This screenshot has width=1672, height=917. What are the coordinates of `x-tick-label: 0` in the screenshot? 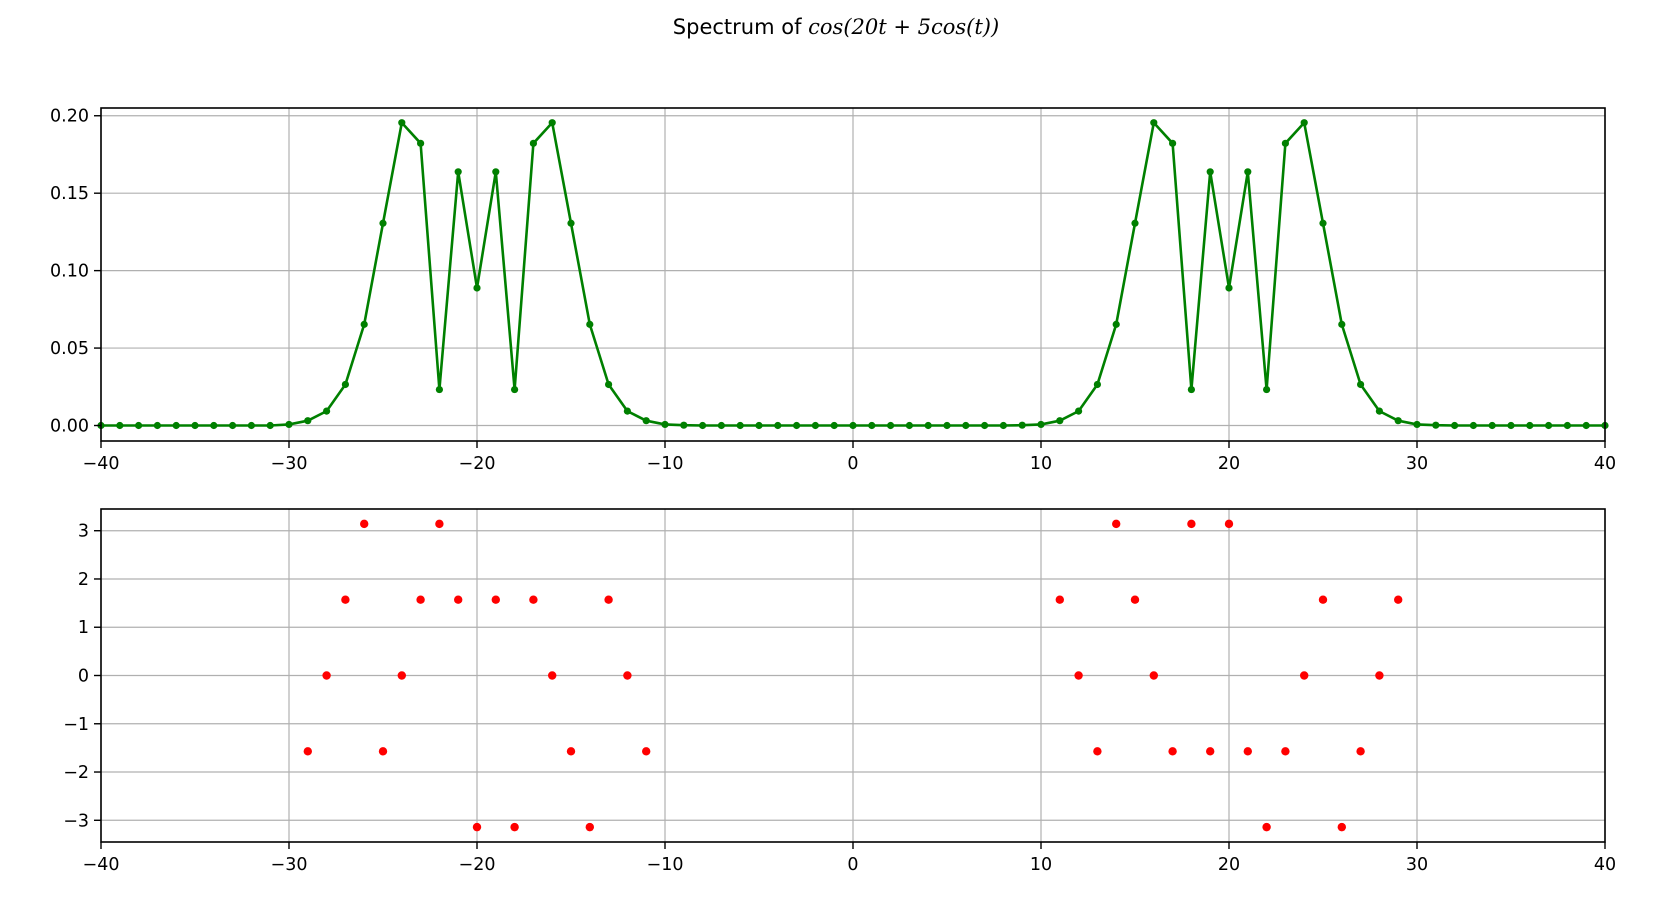 It's located at (852, 865).